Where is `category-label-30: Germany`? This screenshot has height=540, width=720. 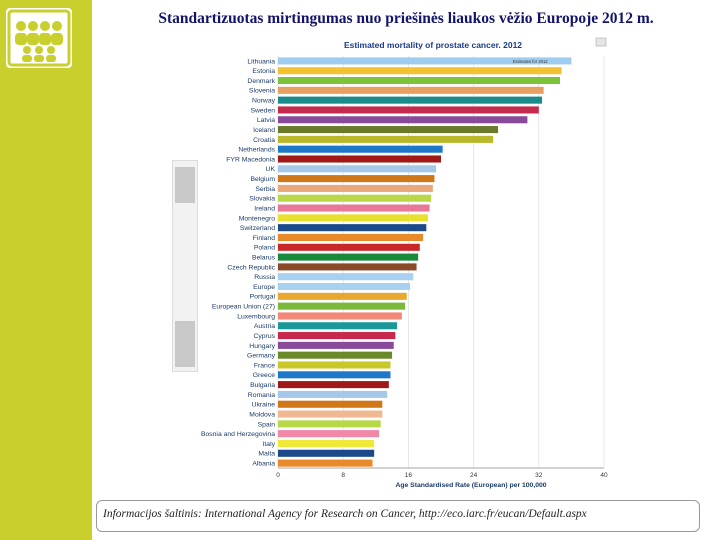
category-label-30: Germany is located at coordinates (261, 356).